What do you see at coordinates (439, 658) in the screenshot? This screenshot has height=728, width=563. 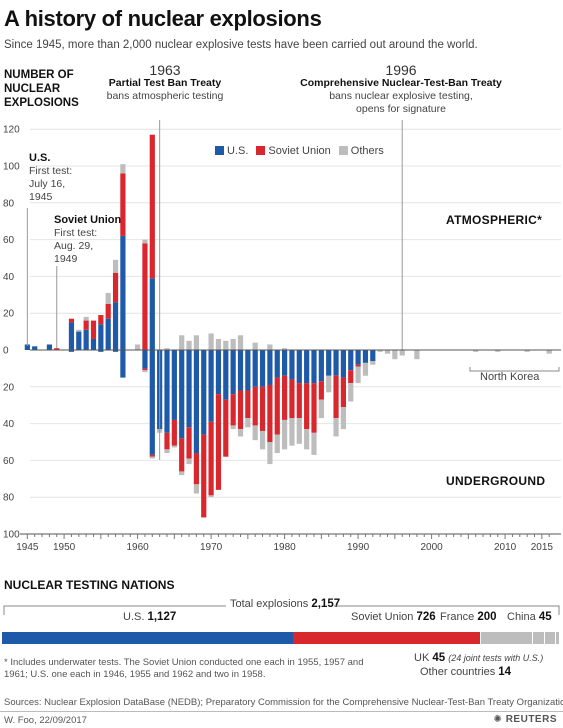 I see `nation-value-uk: 45` at bounding box center [439, 658].